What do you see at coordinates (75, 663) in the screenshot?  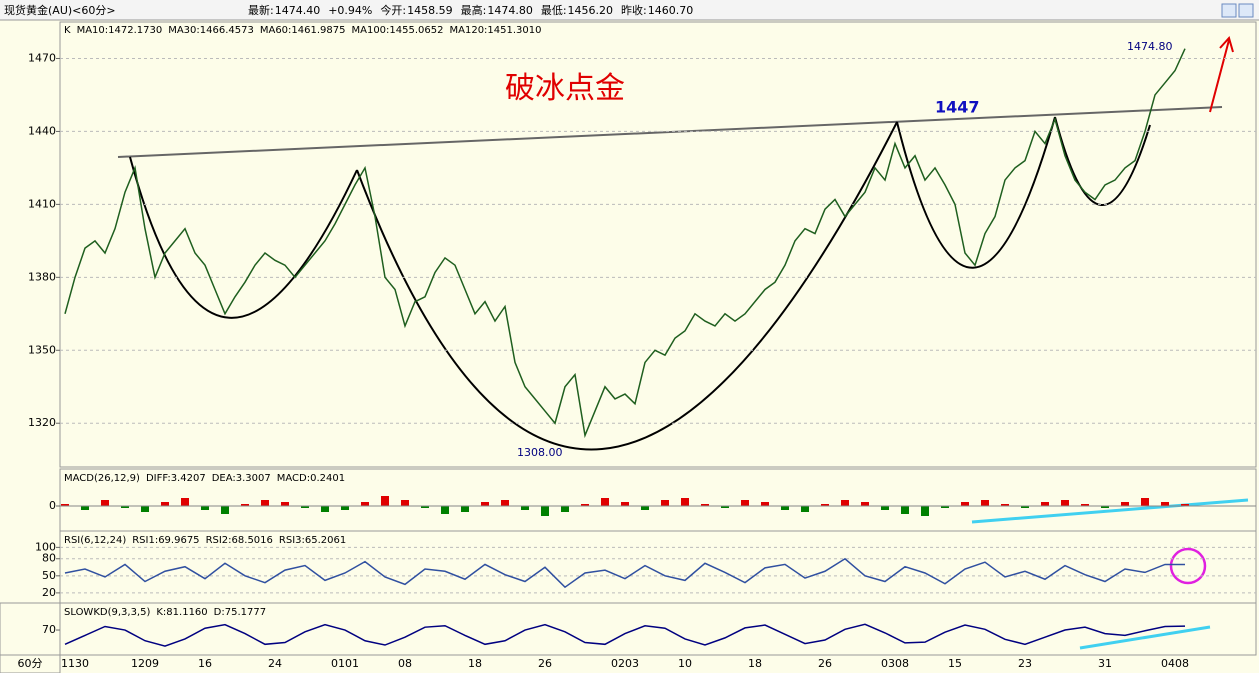 I see `x-tick-label: 1130` at bounding box center [75, 663].